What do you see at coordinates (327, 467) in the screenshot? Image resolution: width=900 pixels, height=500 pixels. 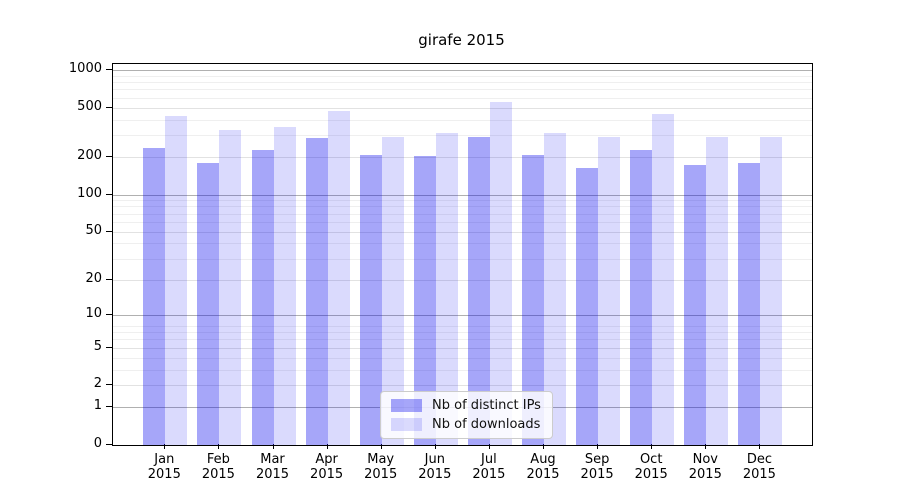 I see `x-tick-label: Apr 2015` at bounding box center [327, 467].